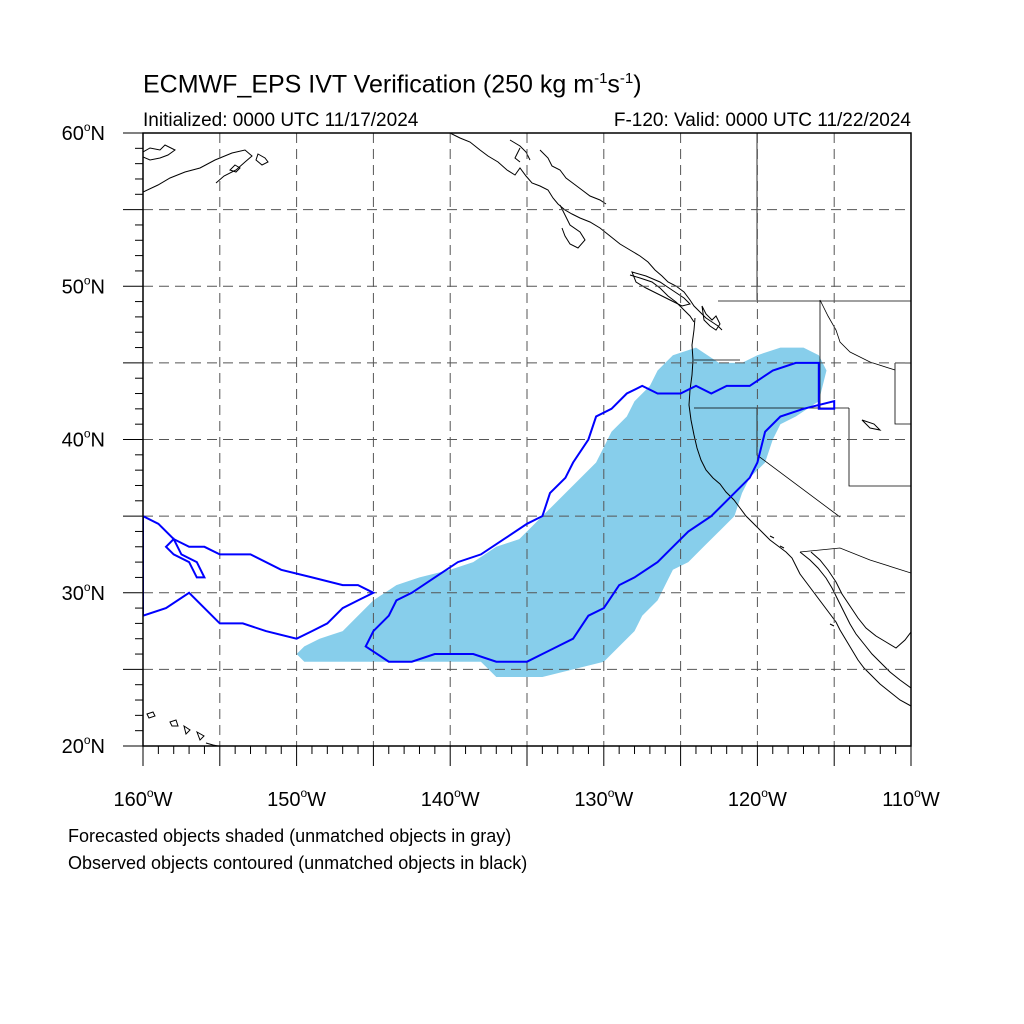  I want to click on title-exp1: -1, so click(601, 78).